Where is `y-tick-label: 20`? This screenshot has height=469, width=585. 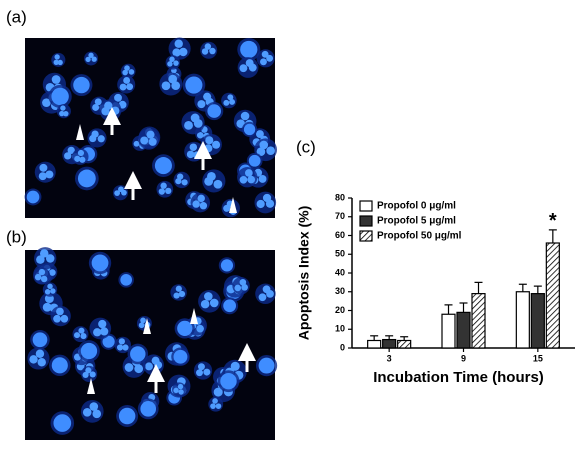
y-tick-label: 20 is located at coordinates (340, 310).